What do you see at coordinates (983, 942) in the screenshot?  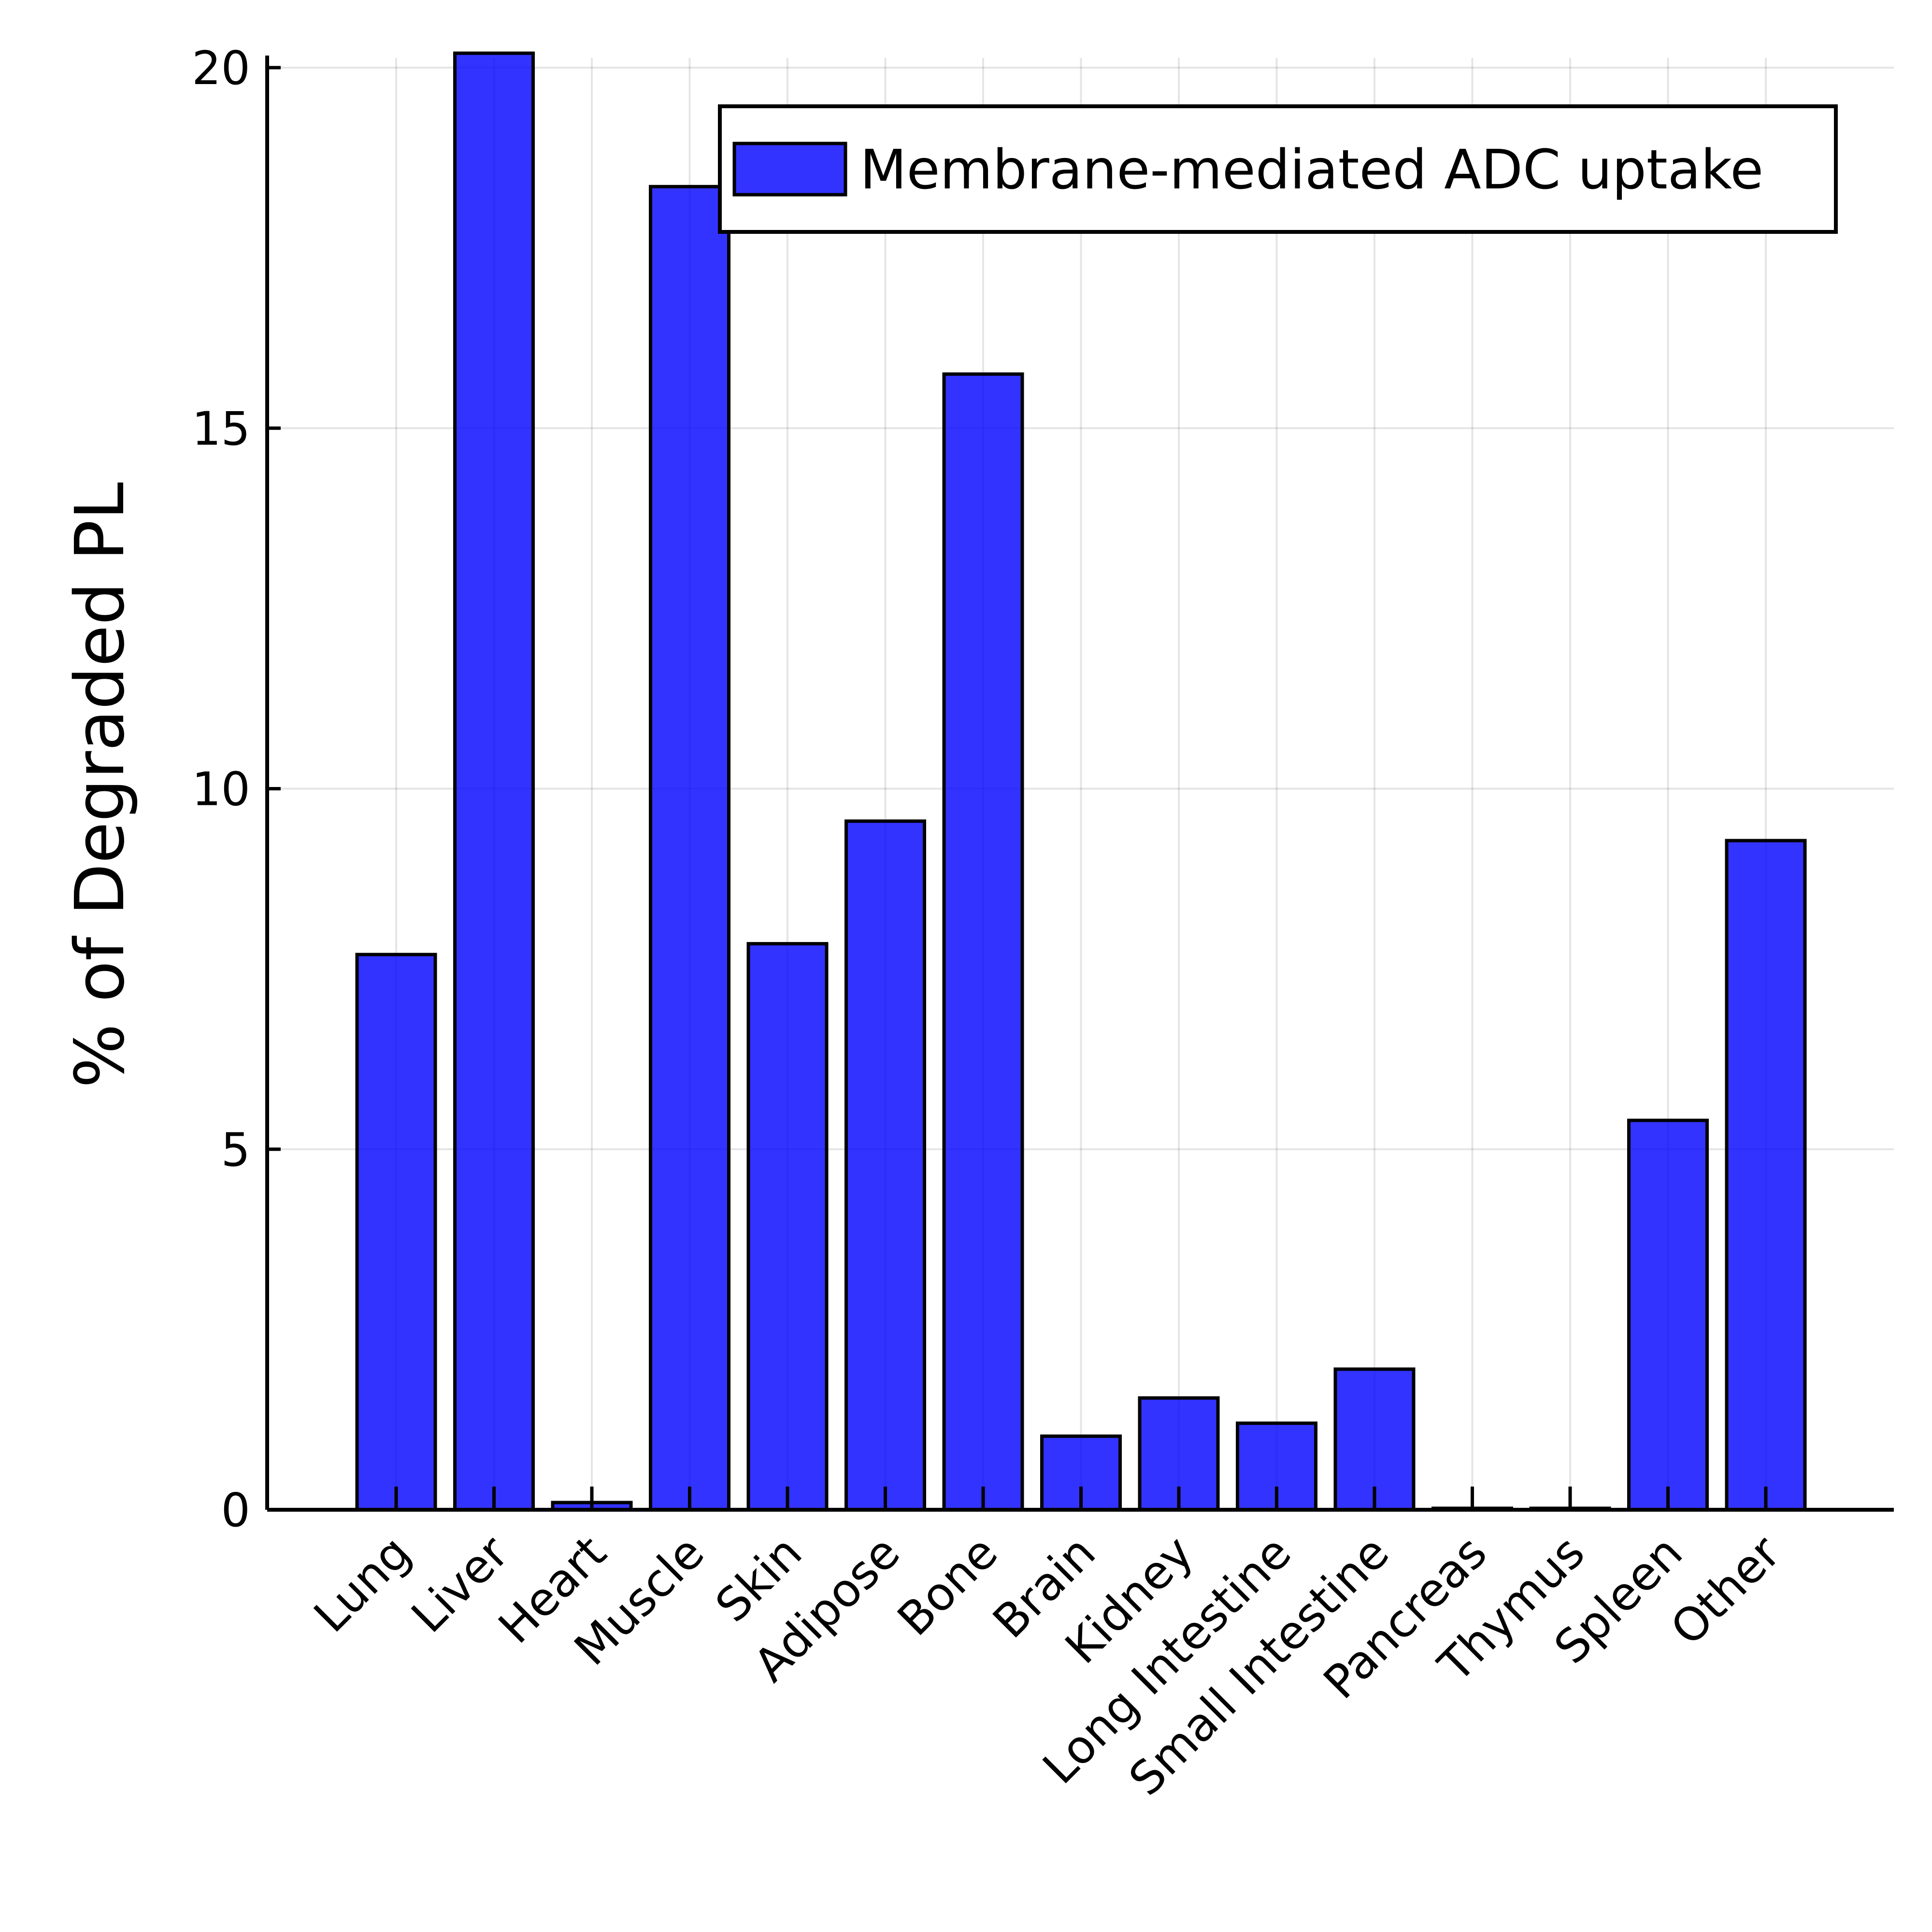 I see `bar-bone` at bounding box center [983, 942].